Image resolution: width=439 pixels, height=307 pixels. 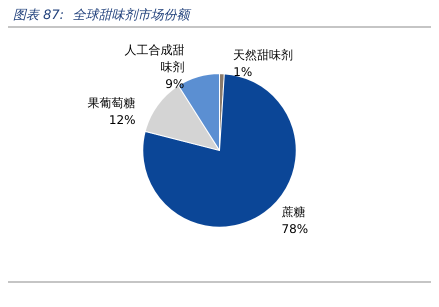 I want to click on chart-title: 图表 87: 全球甜味剂市场份额, so click(x=102, y=15).